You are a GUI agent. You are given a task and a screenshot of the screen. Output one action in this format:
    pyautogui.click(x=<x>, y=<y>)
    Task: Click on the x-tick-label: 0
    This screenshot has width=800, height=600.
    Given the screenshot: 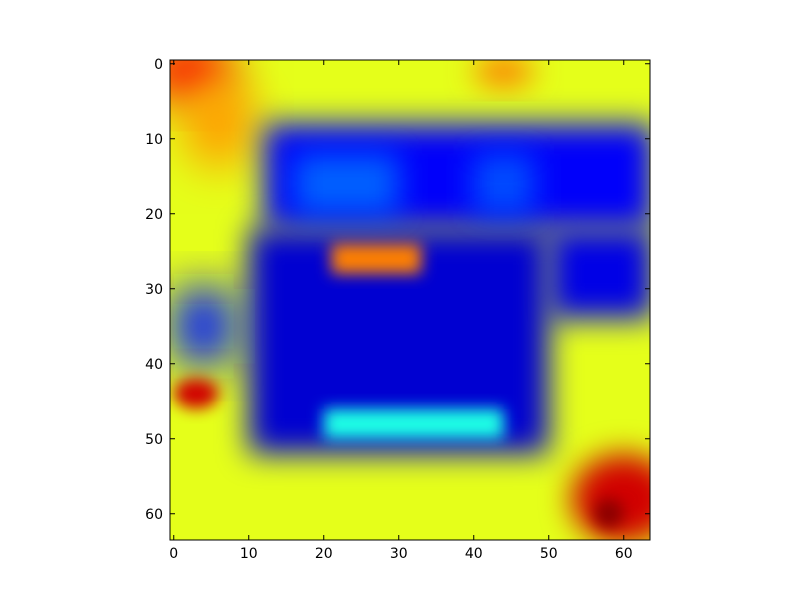 What is the action you would take?
    pyautogui.click(x=173, y=554)
    